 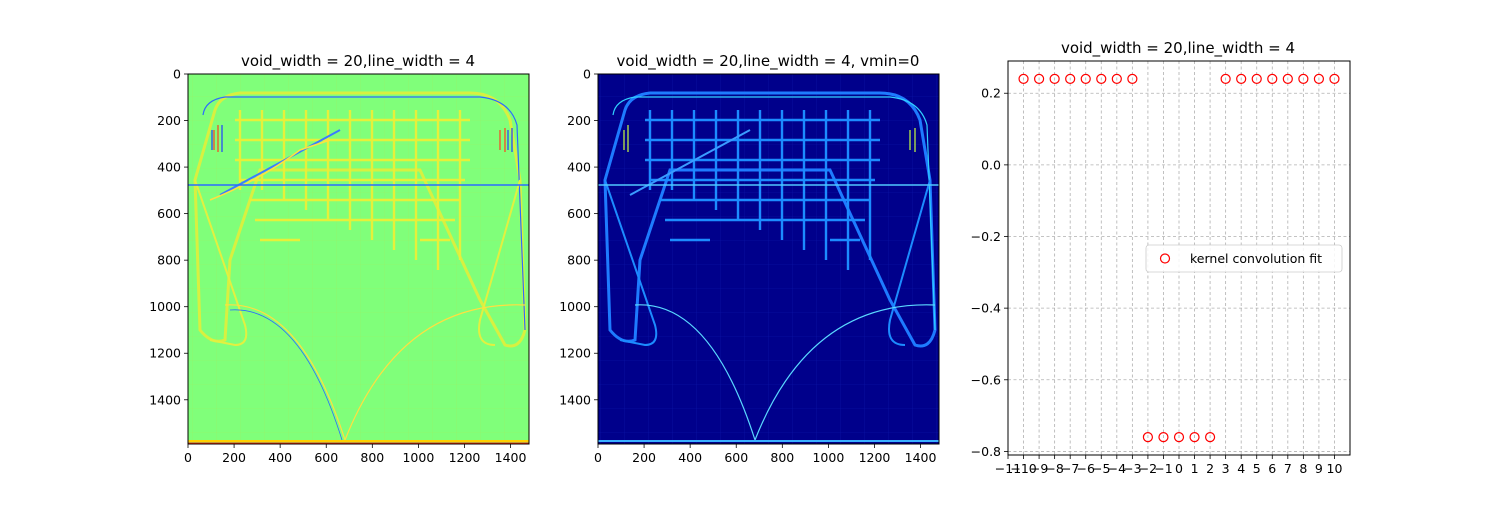 What do you see at coordinates (1226, 468) in the screenshot?
I see `x-tick-label: 3` at bounding box center [1226, 468].